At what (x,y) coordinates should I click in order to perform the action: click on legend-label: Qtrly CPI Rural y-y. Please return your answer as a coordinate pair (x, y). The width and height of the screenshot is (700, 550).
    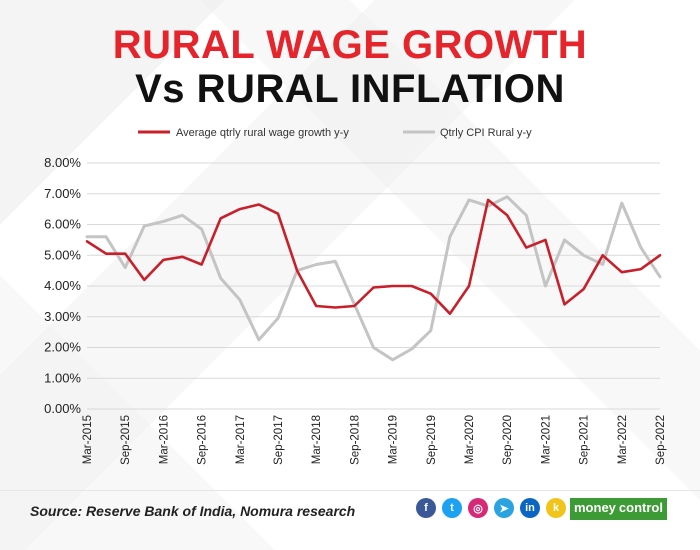
    Looking at the image, I should click on (486, 133).